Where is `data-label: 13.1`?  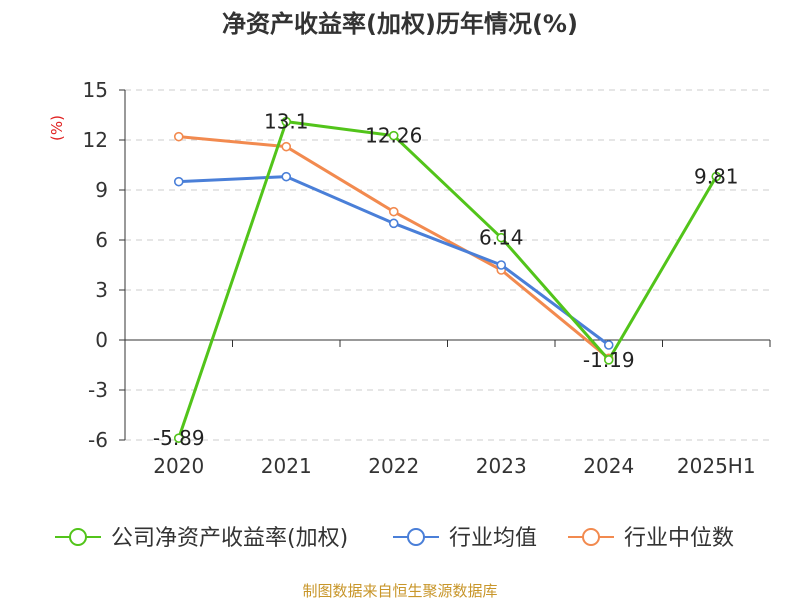 data-label: 13.1 is located at coordinates (286, 122).